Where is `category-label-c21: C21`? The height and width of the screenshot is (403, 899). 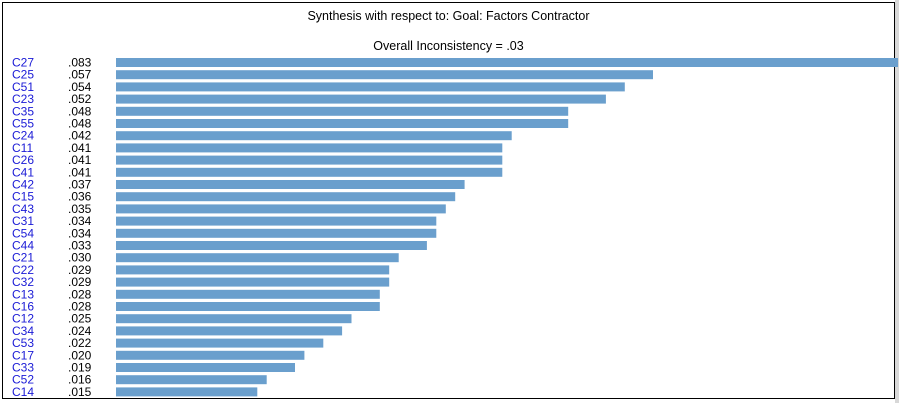 category-label-c21: C21 is located at coordinates (23, 258).